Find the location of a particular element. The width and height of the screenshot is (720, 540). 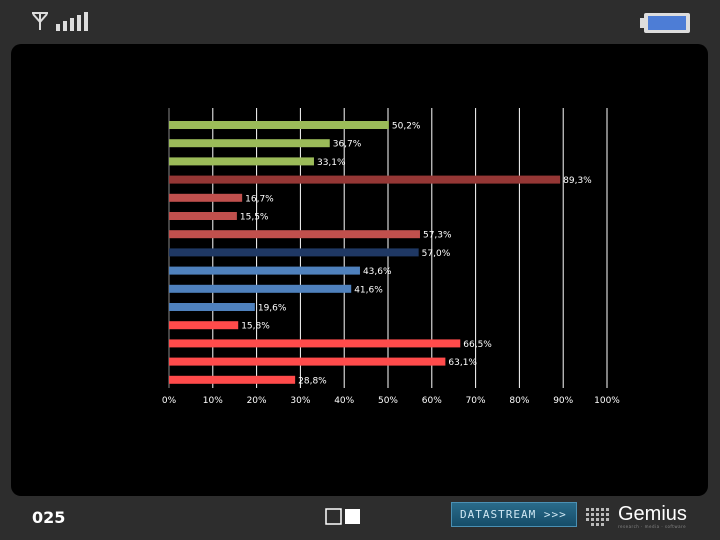

x-tick-label: 100% is located at coordinates (607, 401).